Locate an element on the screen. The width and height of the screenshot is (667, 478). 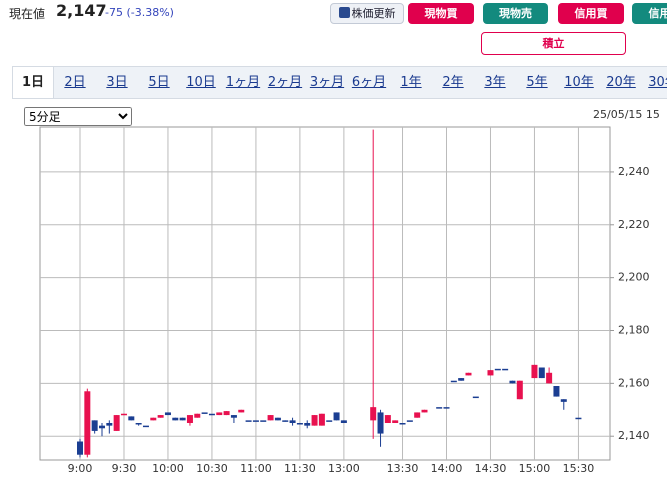
x-tick-label: 15:00 is located at coordinates (535, 468).